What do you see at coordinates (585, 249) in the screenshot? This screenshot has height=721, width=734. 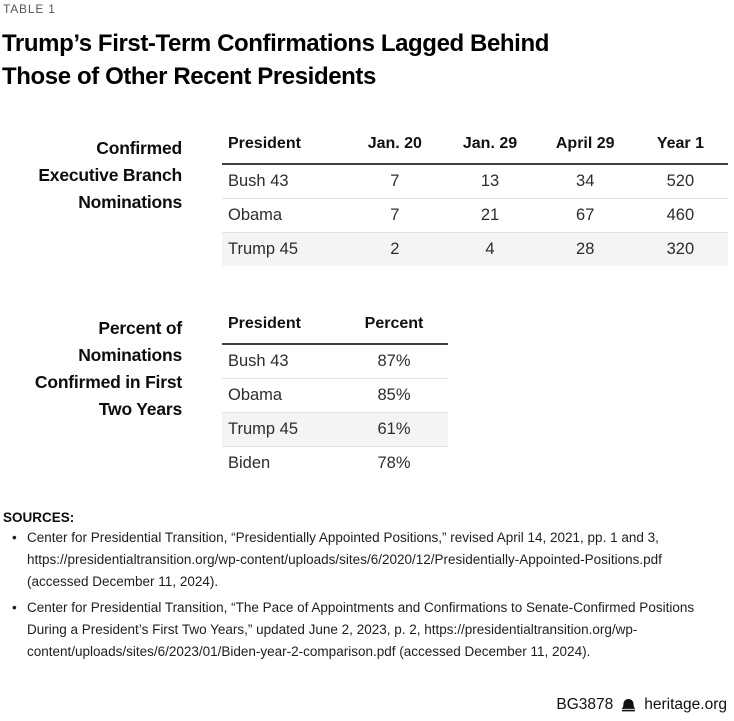 I see `value-cell: 28` at bounding box center [585, 249].